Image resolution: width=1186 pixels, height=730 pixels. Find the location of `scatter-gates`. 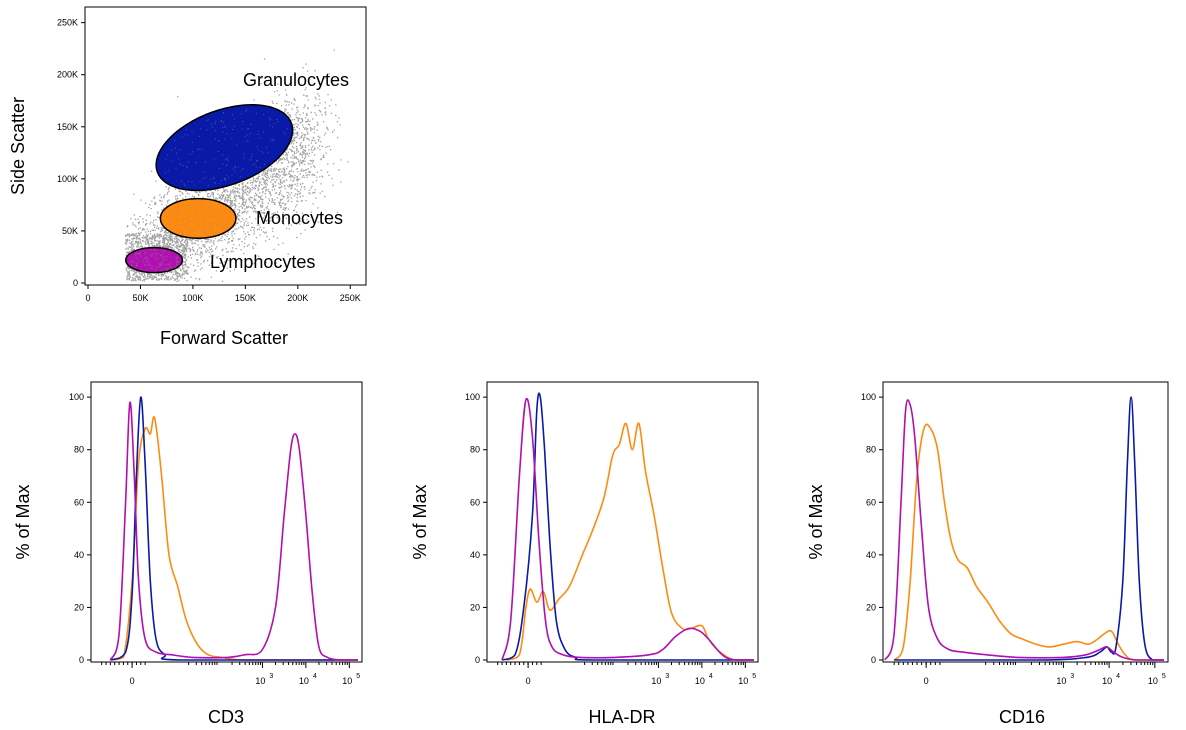

scatter-gates is located at coordinates (209, 189).